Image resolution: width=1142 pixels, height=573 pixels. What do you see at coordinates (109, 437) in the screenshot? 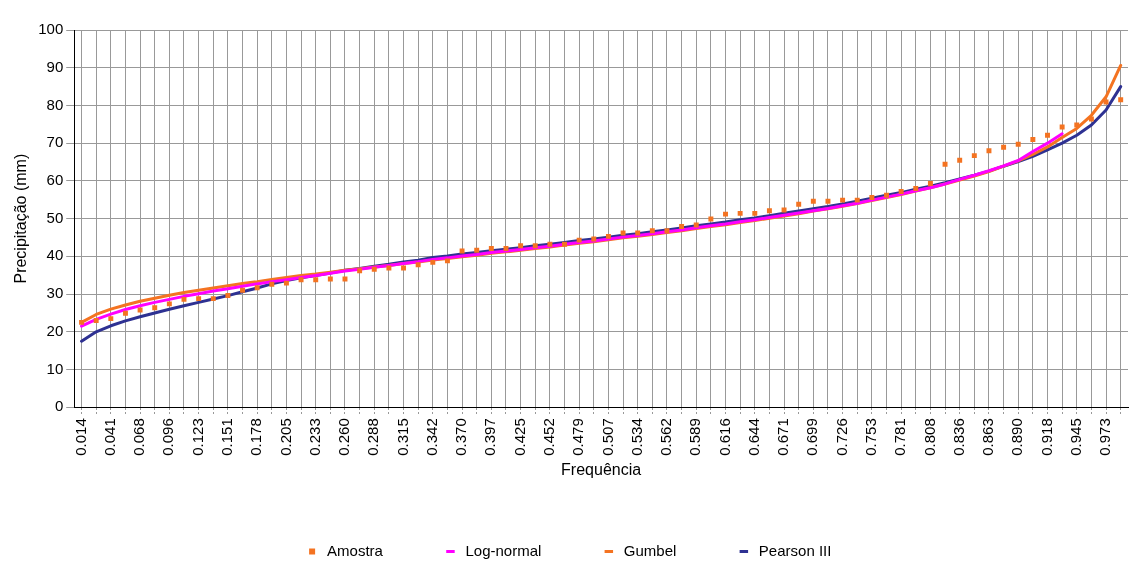
I see `x-tick-label: 0.041` at bounding box center [109, 437].